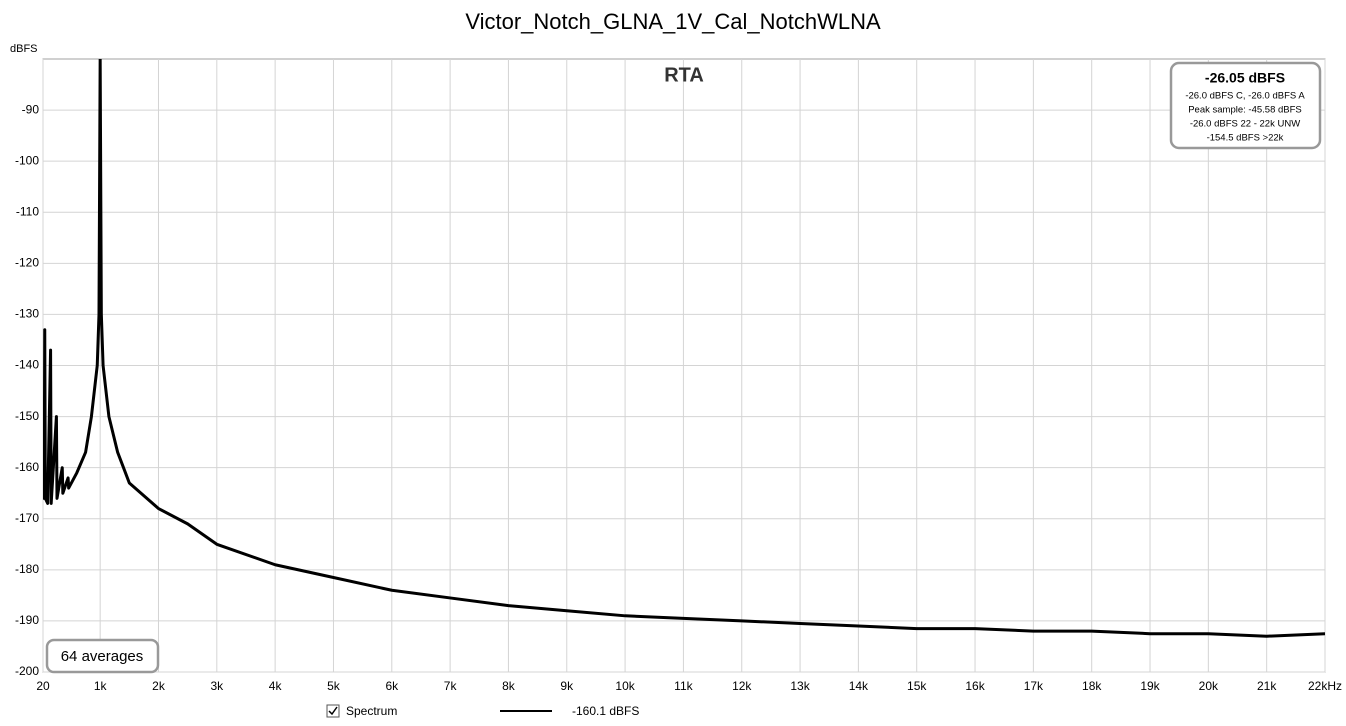 The image size is (1346, 726). I want to click on x-tick-label: 14k, so click(859, 686).